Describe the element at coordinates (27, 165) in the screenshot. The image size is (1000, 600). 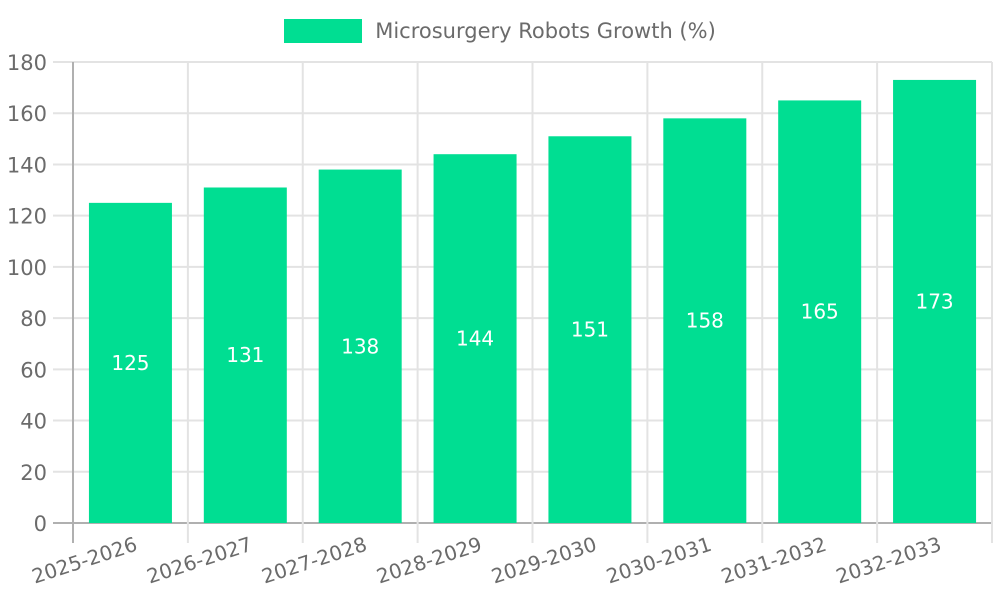
I see `y-axis-label: 140` at that location.